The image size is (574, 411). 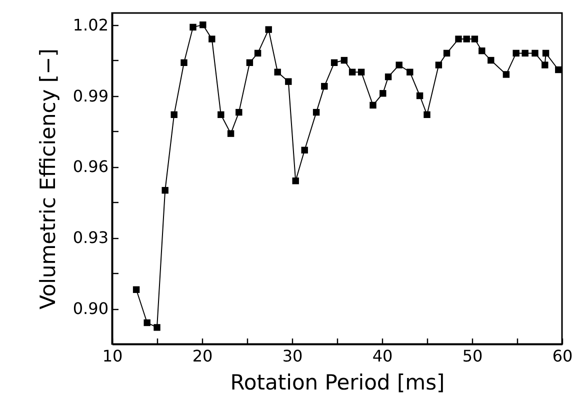 I want to click on x-tick-label: 50, so click(x=472, y=356).